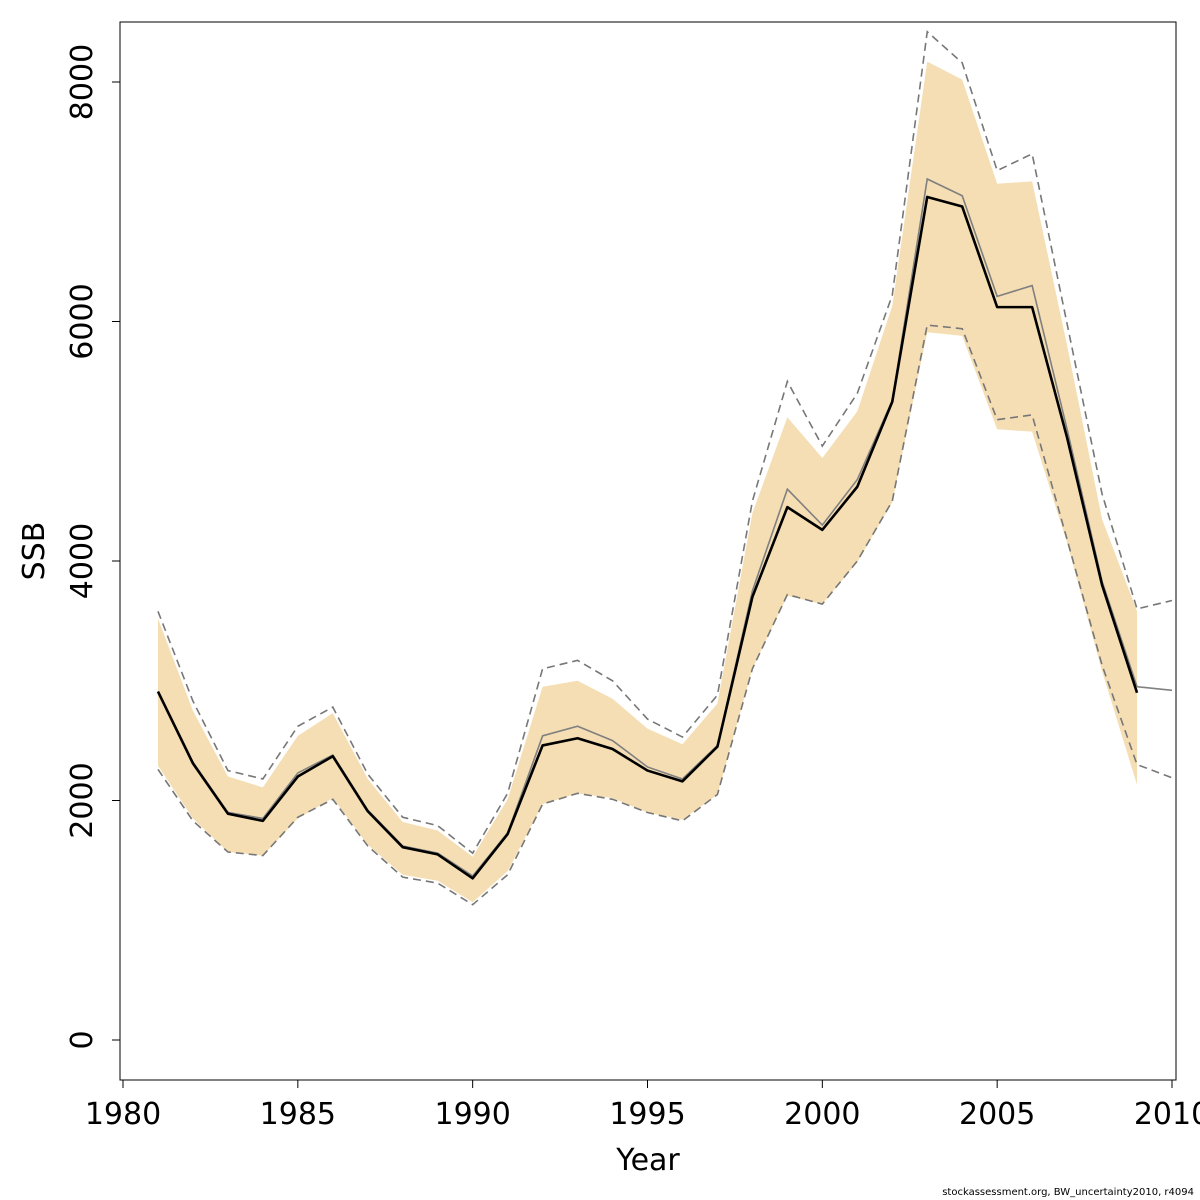 Image resolution: width=1200 pixels, height=1200 pixels. I want to click on x-axis-title: Year, so click(647, 1160).